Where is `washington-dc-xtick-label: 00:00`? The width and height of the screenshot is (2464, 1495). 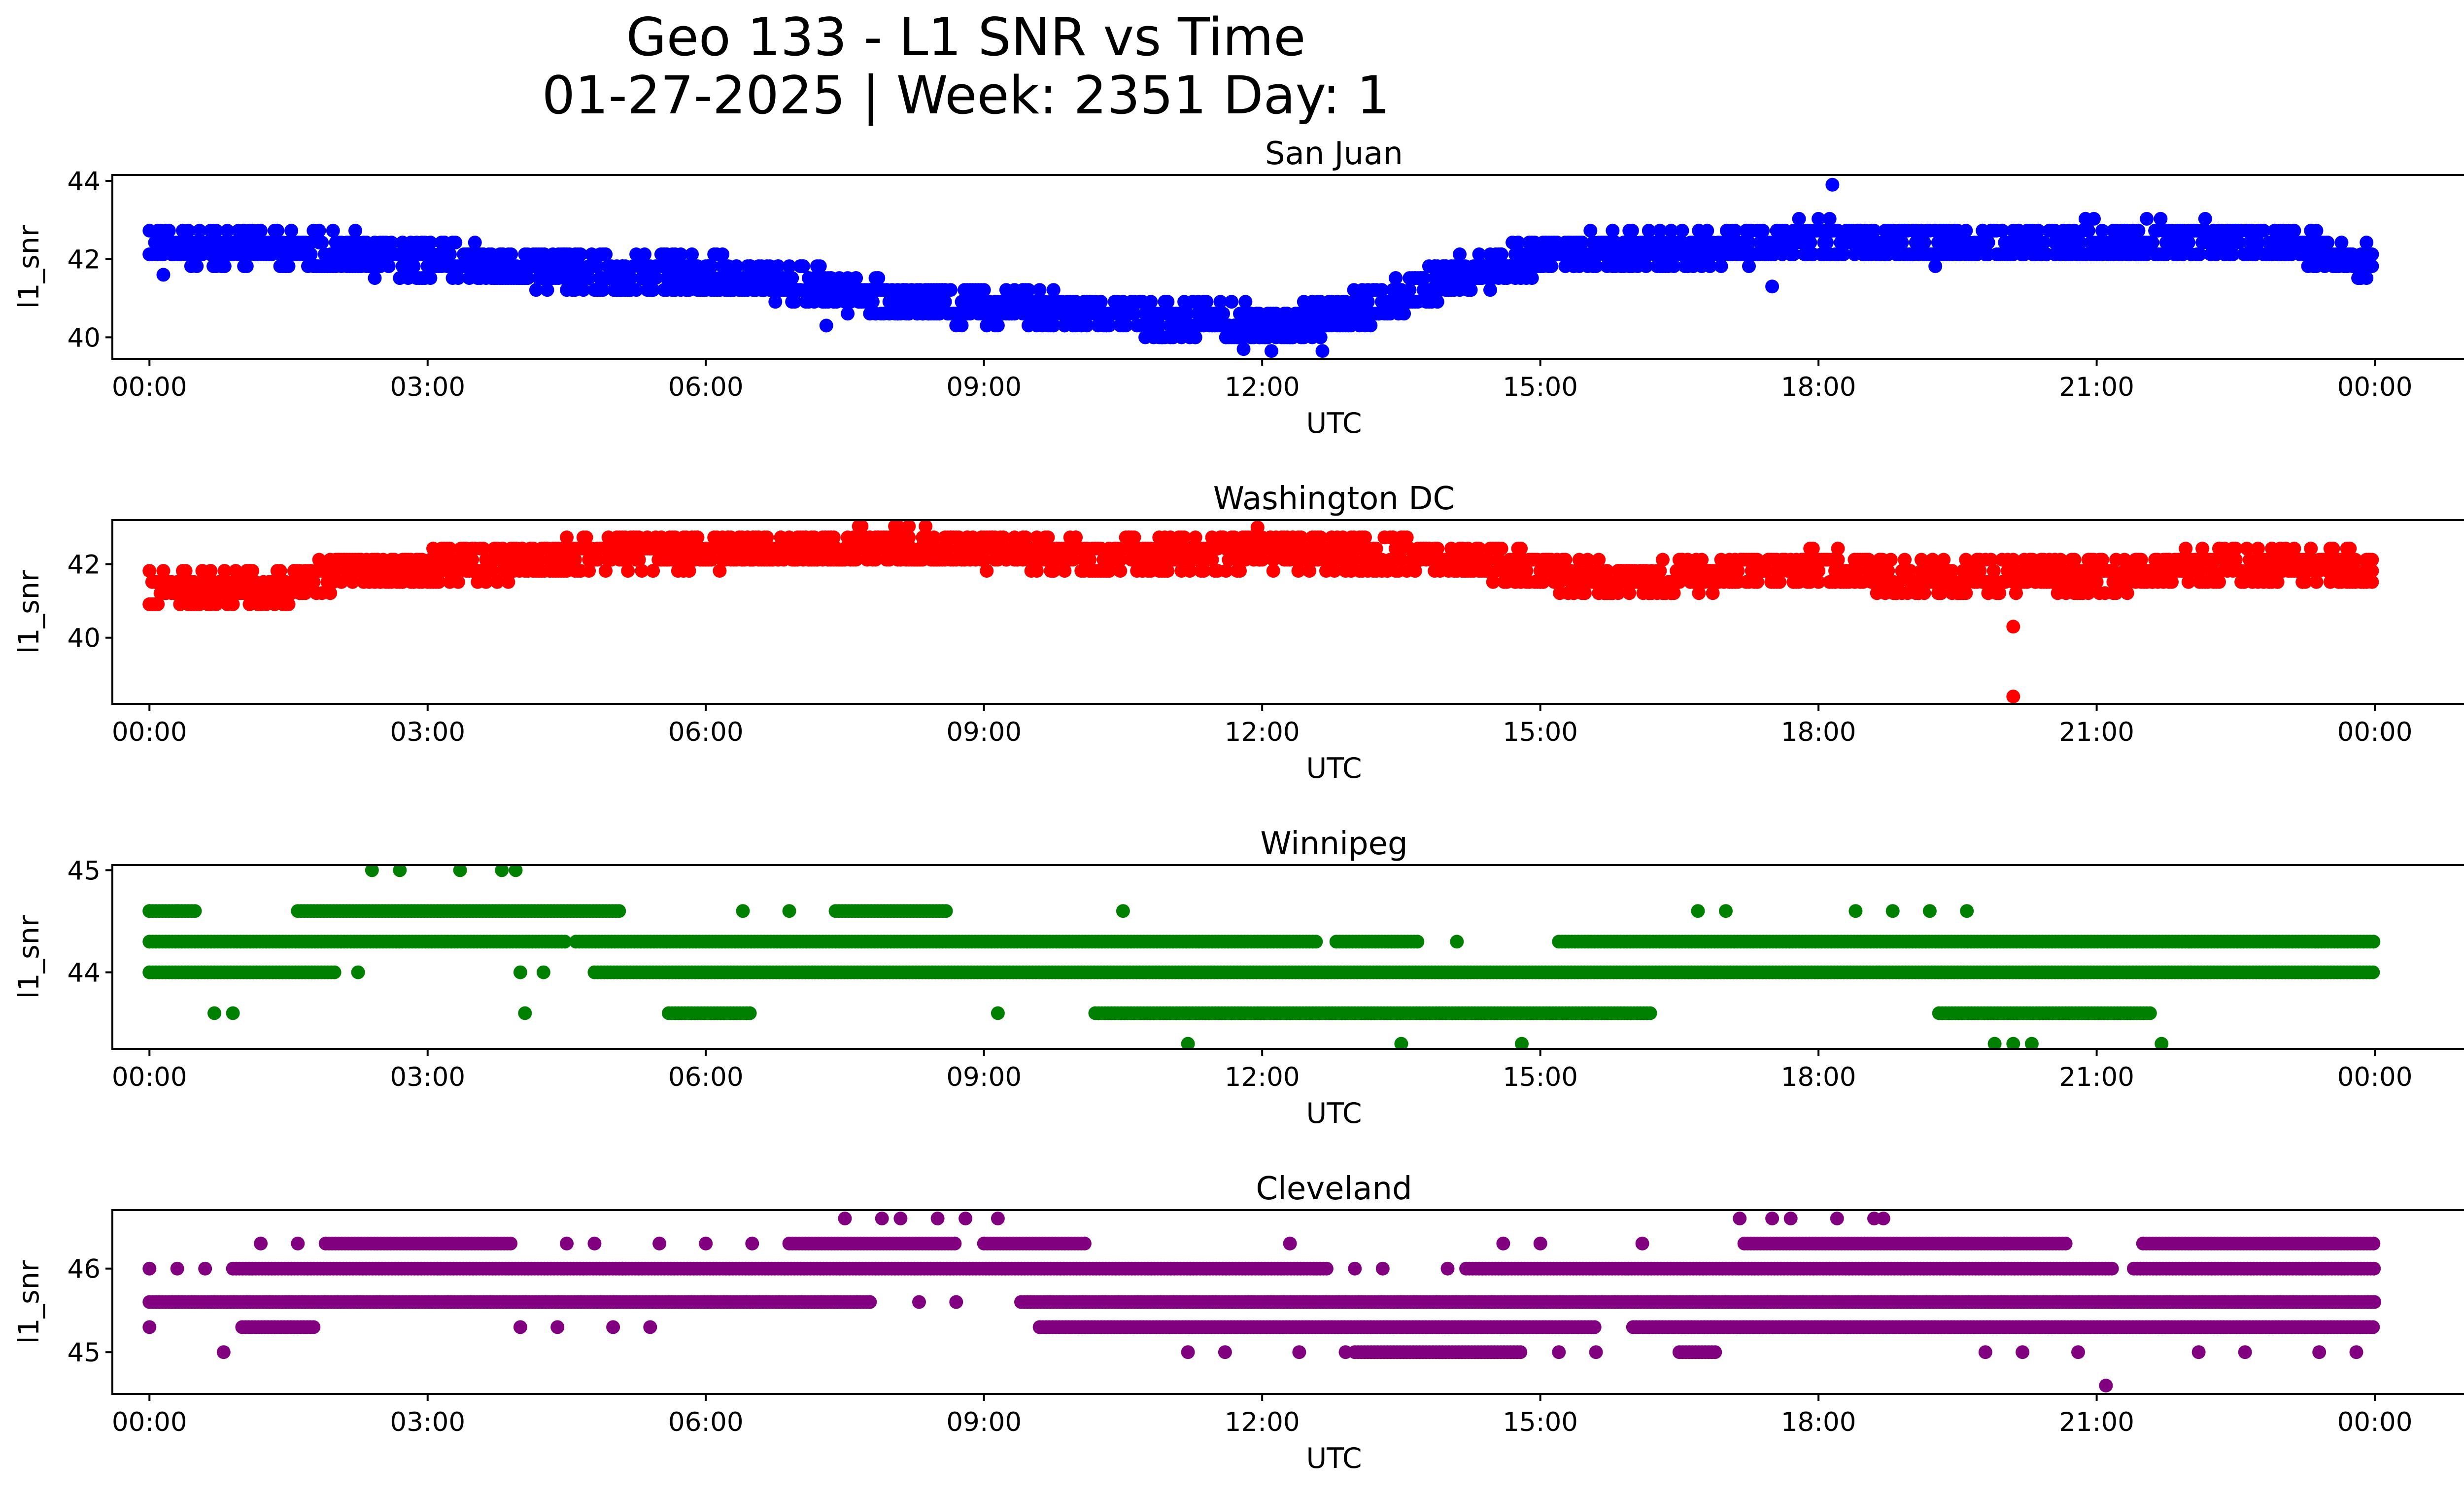 washington-dc-xtick-label: 00:00 is located at coordinates (2375, 732).